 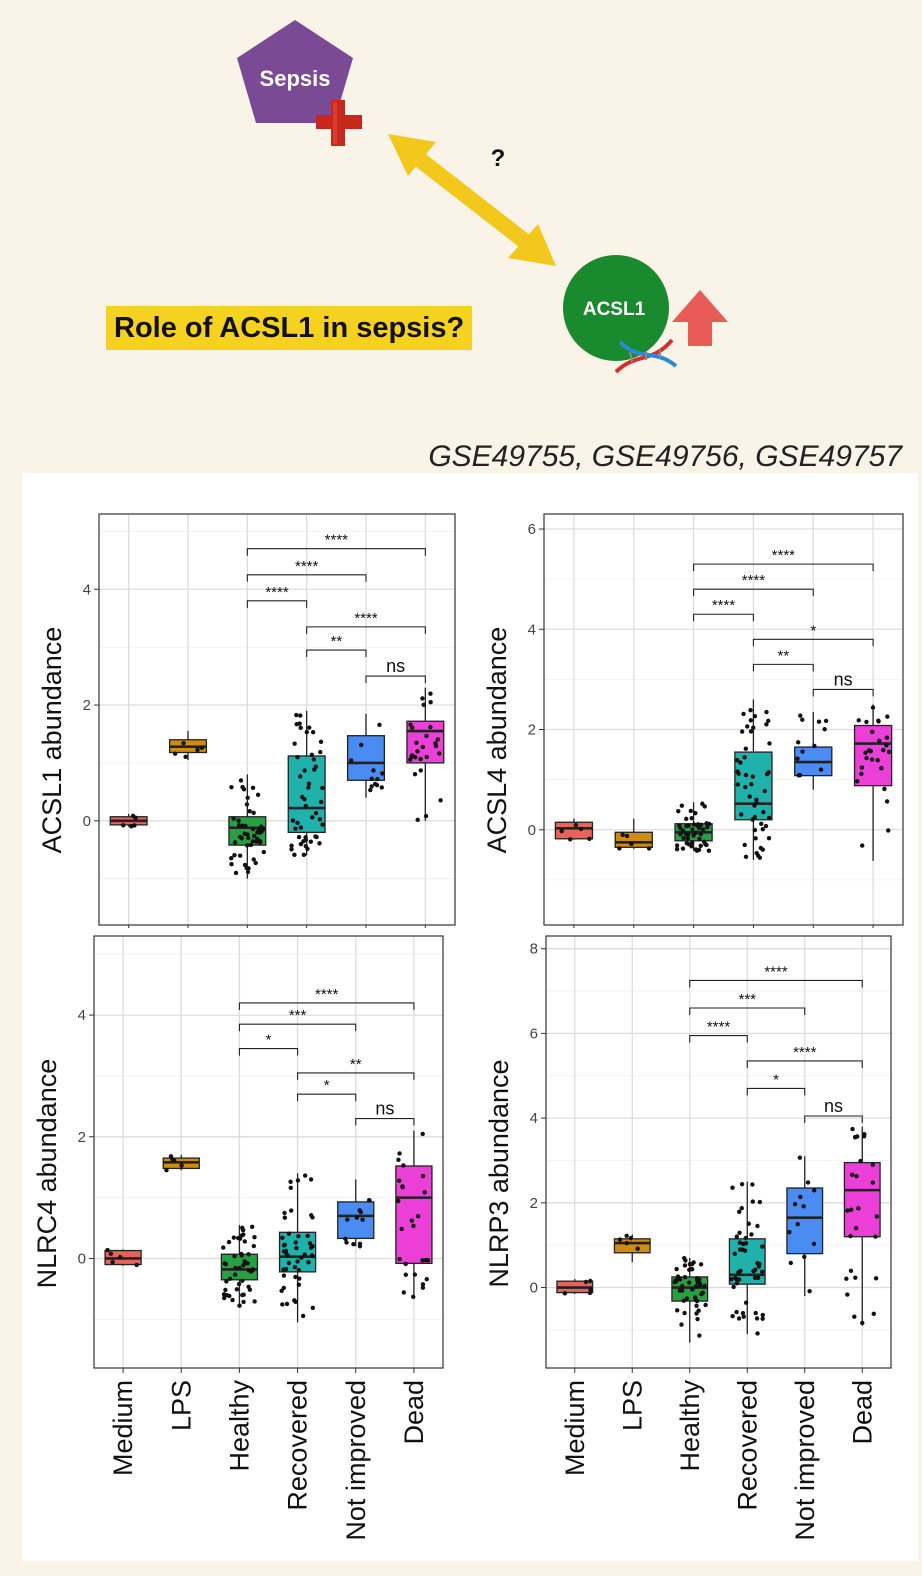 What do you see at coordinates (532, 629) in the screenshot?
I see `y-tick-label: 4` at bounding box center [532, 629].